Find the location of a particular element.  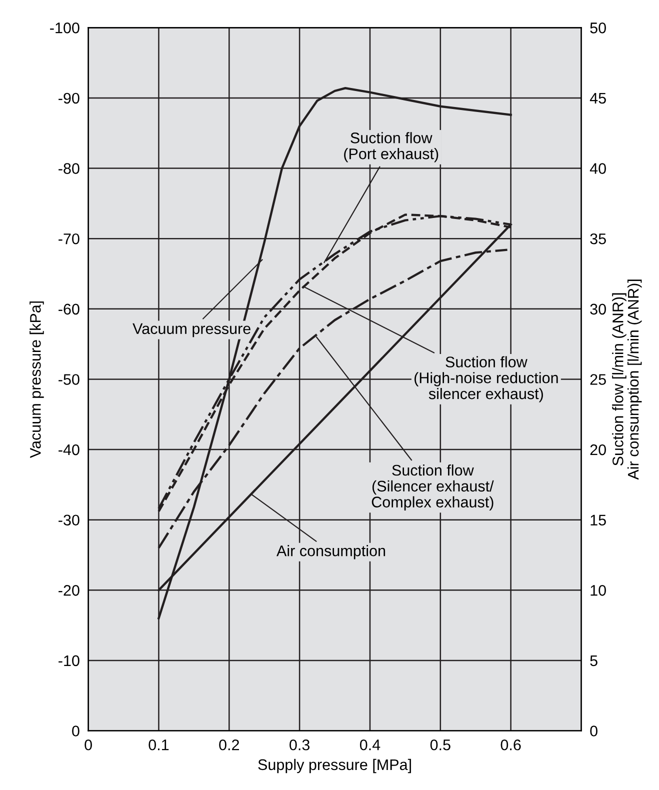

x-tick-label: 0.2 is located at coordinates (229, 744).